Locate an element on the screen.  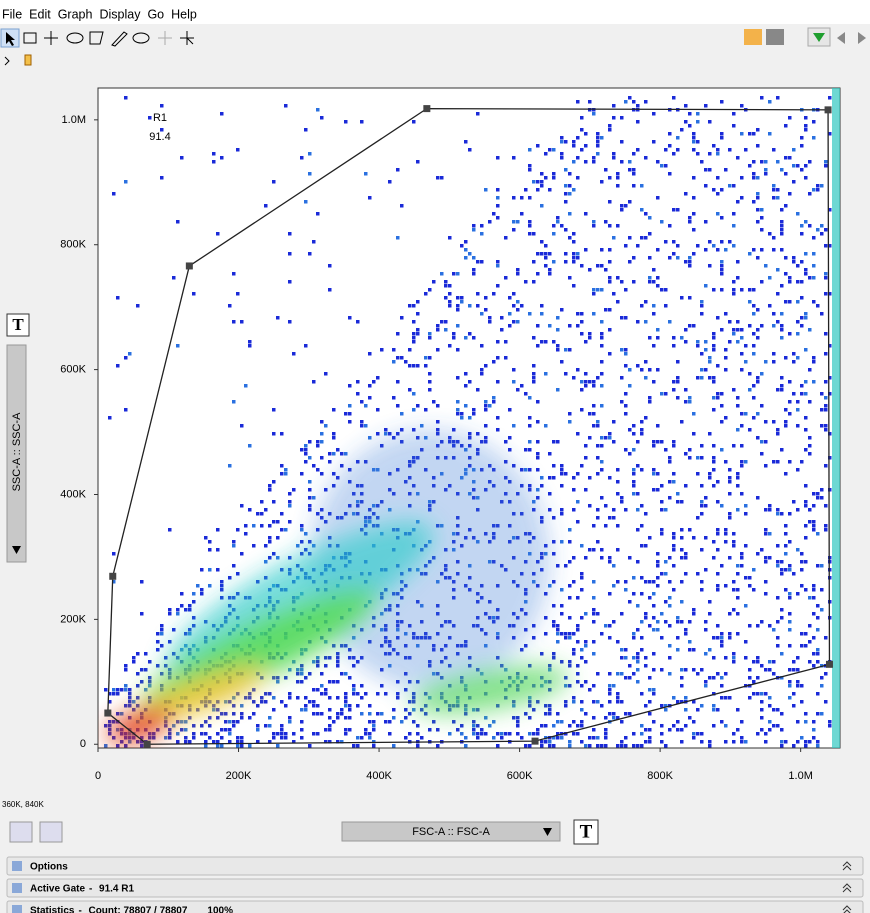
btn-prev is located at coordinates (841, 38).